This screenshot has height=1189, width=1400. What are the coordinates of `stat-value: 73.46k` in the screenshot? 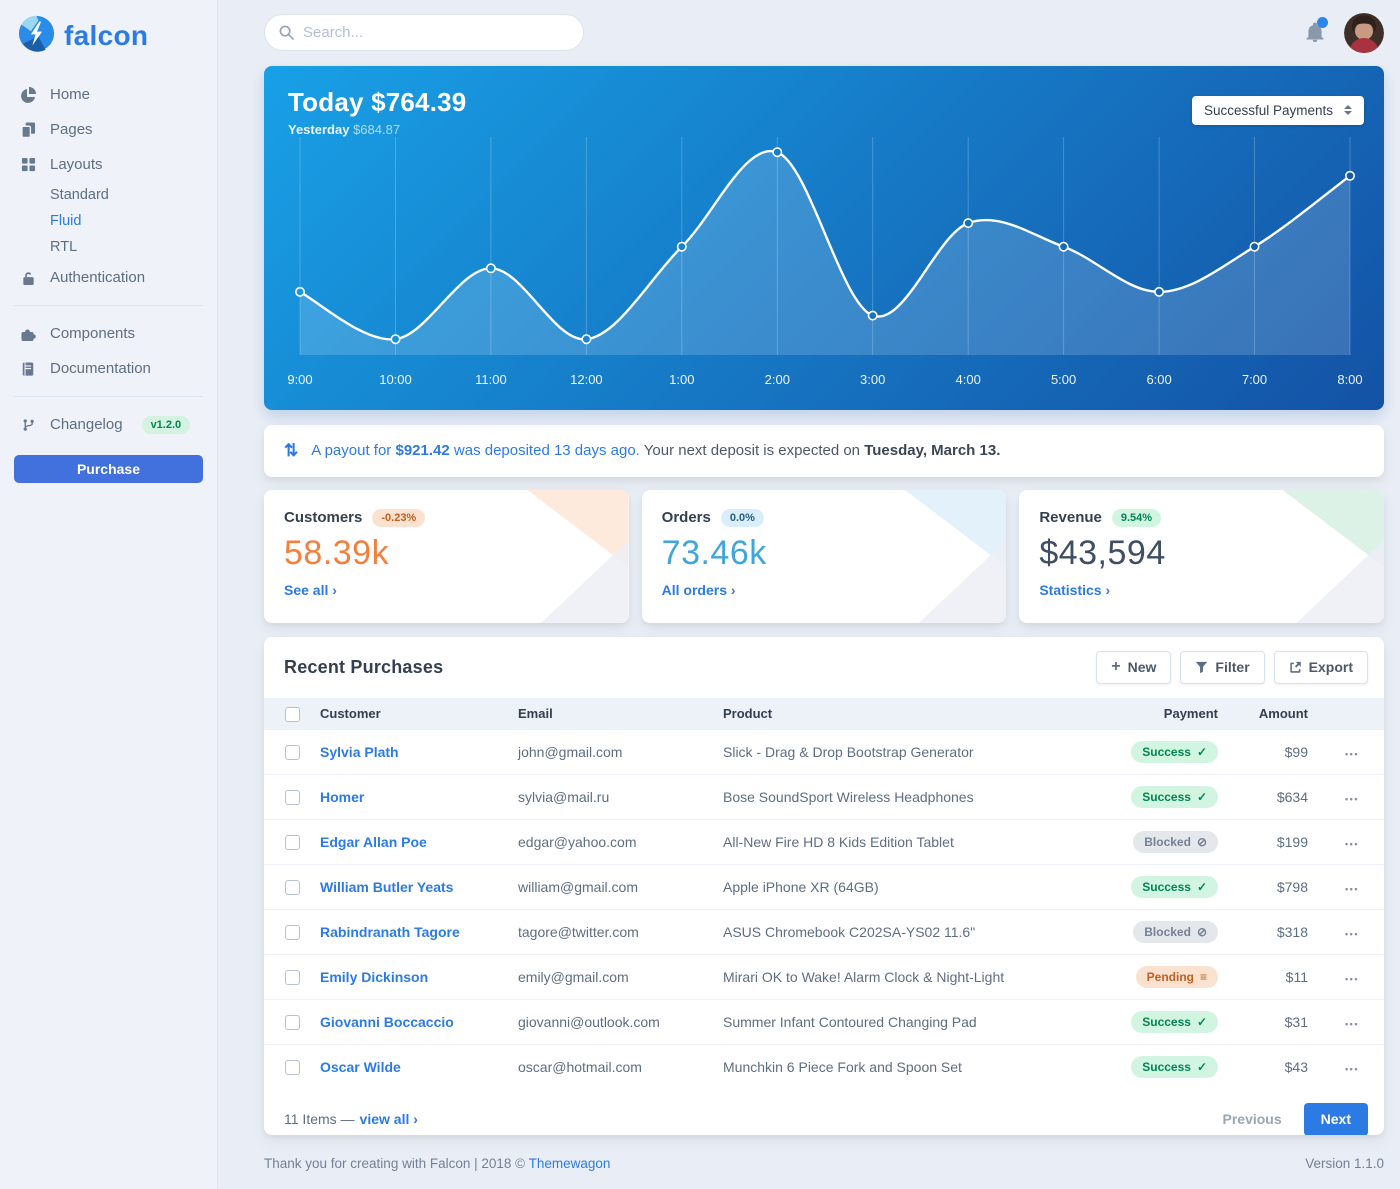 It's located at (714, 552).